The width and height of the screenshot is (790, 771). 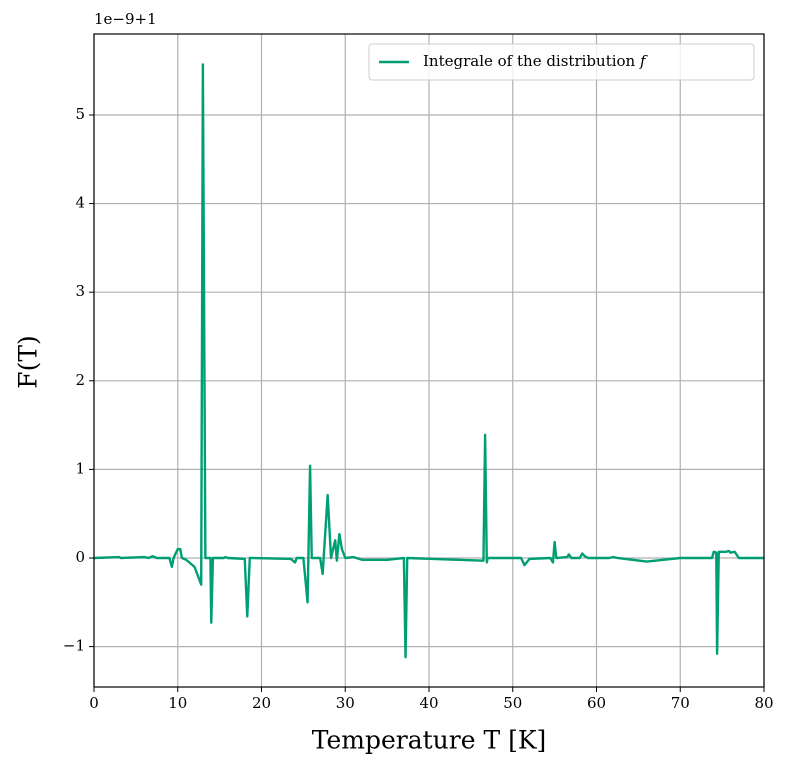 What do you see at coordinates (596, 703) in the screenshot?
I see `x-tick-label: 60` at bounding box center [596, 703].